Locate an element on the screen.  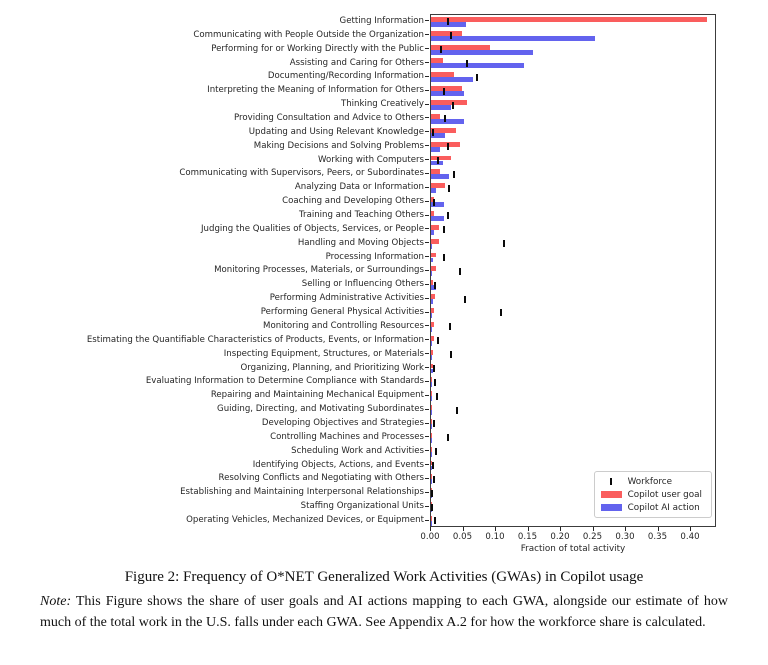
user-goal-swatch-icon is located at coordinates (611, 494).